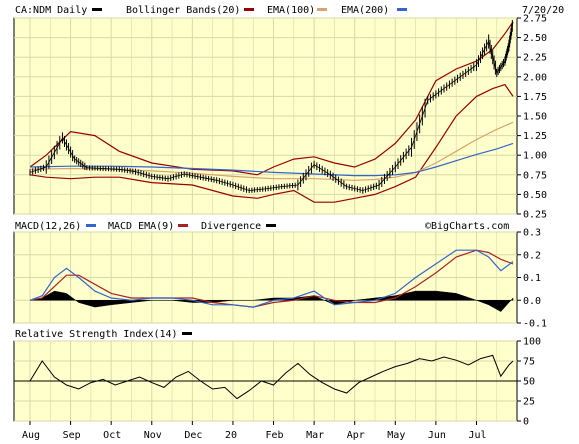  I want to click on xtick-label-1: Sep, so click(72, 435).